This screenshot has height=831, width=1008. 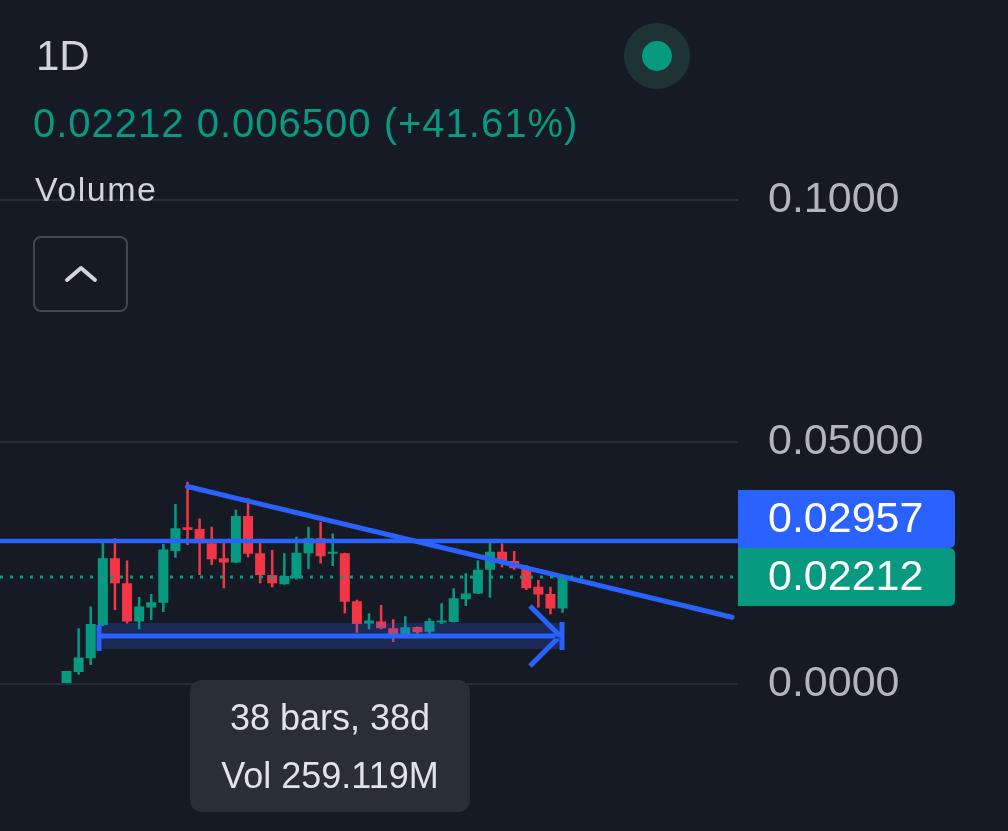 What do you see at coordinates (846, 516) in the screenshot?
I see `ref-line-label: 0.02957` at bounding box center [846, 516].